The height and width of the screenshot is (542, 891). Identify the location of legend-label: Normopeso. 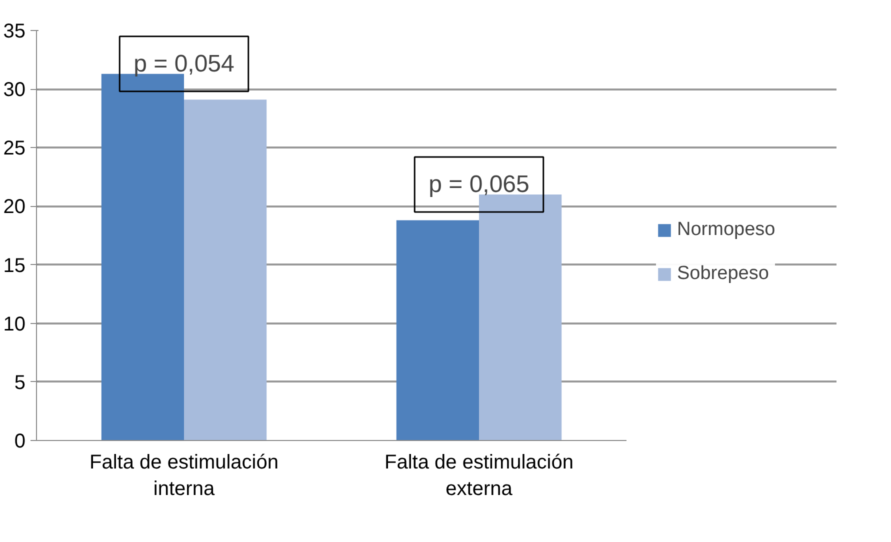
(726, 230).